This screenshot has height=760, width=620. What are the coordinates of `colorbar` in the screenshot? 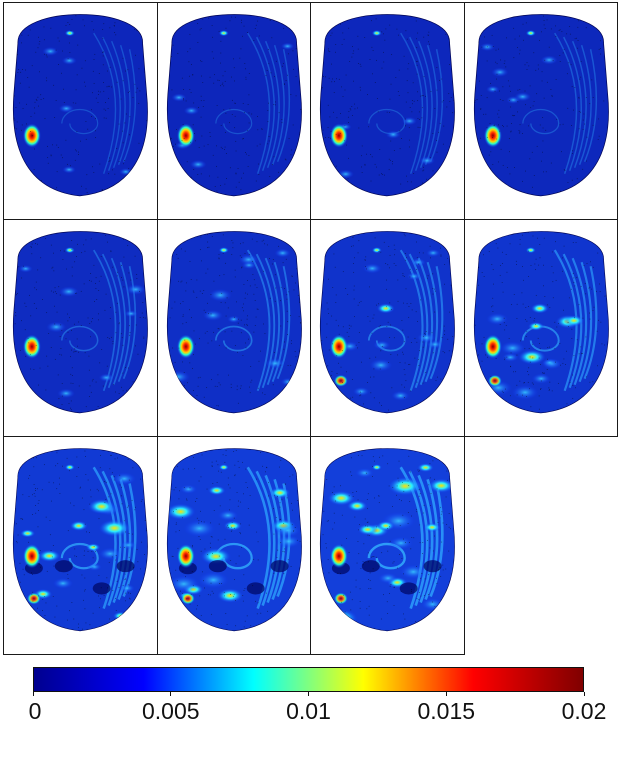 It's located at (308, 679).